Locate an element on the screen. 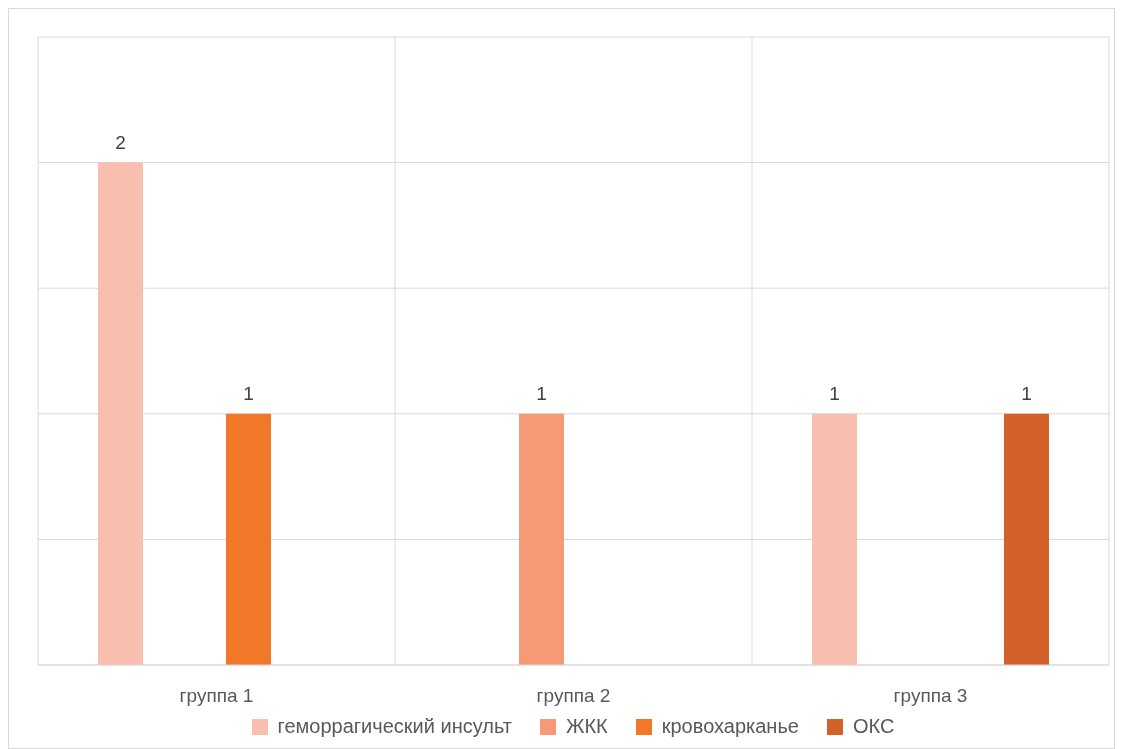  legend-label: геморрагический инсульт is located at coordinates (394, 726).